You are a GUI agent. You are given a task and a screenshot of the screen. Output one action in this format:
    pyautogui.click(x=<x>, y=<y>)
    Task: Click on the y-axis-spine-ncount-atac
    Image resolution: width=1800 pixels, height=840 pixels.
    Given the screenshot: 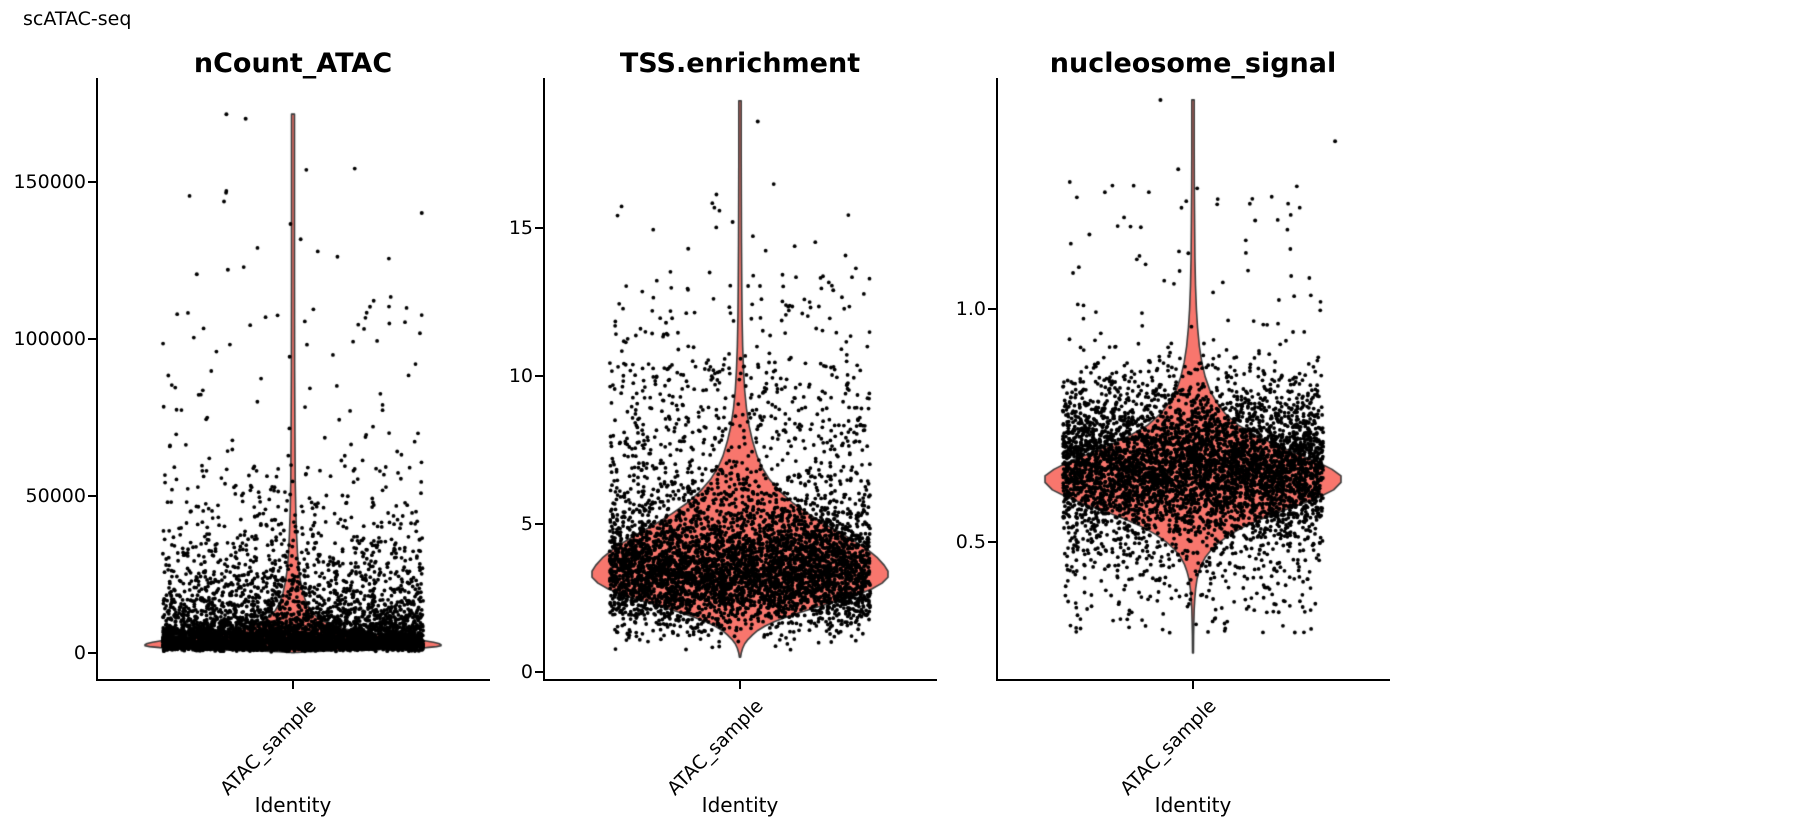 What is the action you would take?
    pyautogui.click(x=97, y=379)
    